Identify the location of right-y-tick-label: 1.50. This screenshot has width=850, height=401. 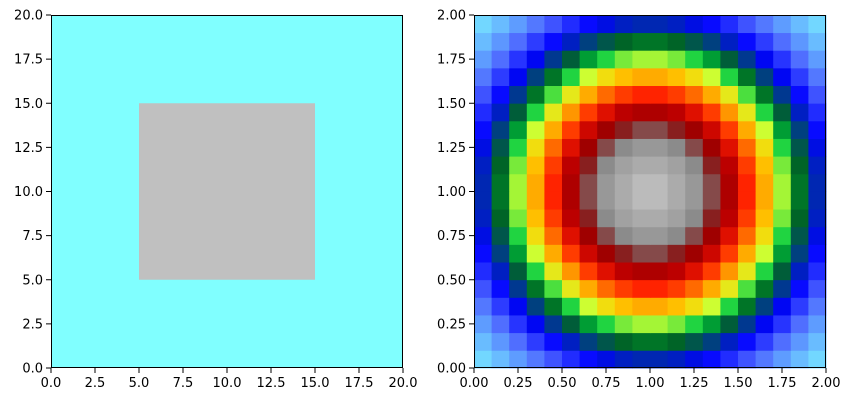
(451, 104).